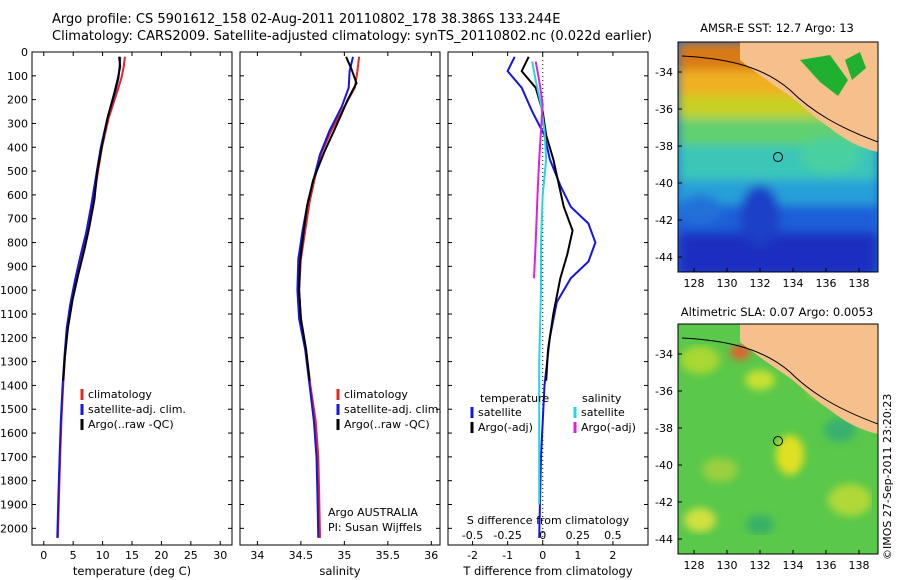 The height and width of the screenshot is (580, 900). I want to click on x-tick-label: 15, so click(132, 555).